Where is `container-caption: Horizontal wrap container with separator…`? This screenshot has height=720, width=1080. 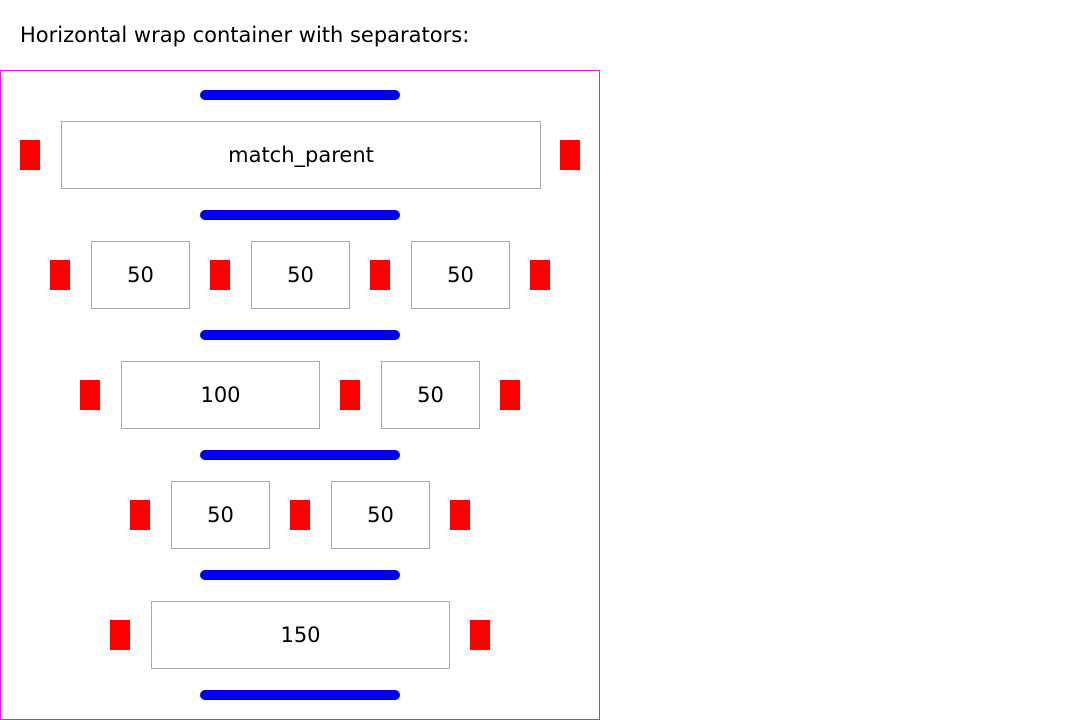 container-caption: Horizontal wrap container with separator… is located at coordinates (245, 35).